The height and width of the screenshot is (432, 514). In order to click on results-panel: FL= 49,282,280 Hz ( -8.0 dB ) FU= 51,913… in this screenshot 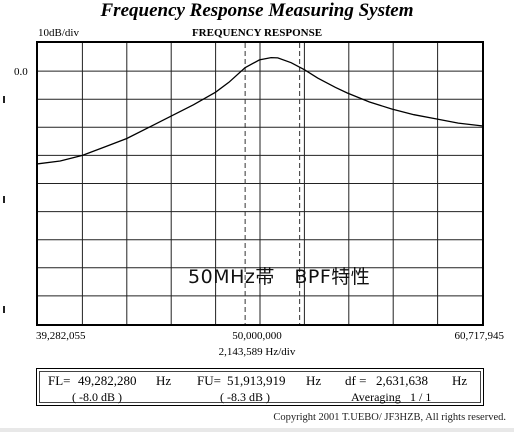, I will do `click(260, 387)`.